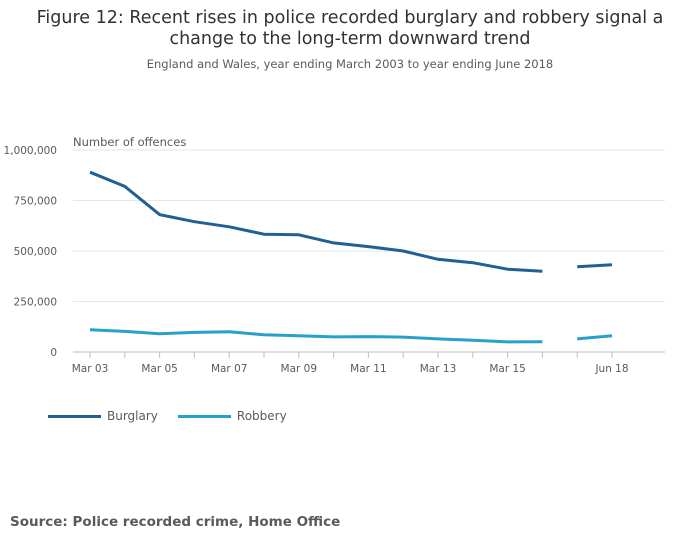  Describe the element at coordinates (204, 416) in the screenshot. I see `legend-swatch-robbery` at that location.